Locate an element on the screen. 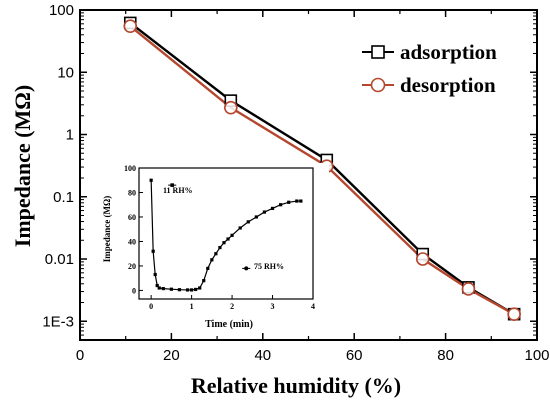 This screenshot has height=406, width=550. legend-label-adsorption: adsorption is located at coordinates (448, 52).